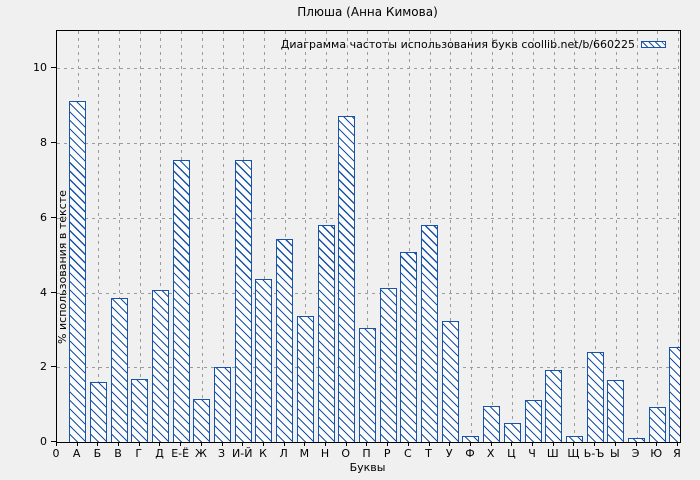 The image size is (700, 480). What do you see at coordinates (40, 68) in the screenshot?
I see `y-tick-label: 10` at bounding box center [40, 68].